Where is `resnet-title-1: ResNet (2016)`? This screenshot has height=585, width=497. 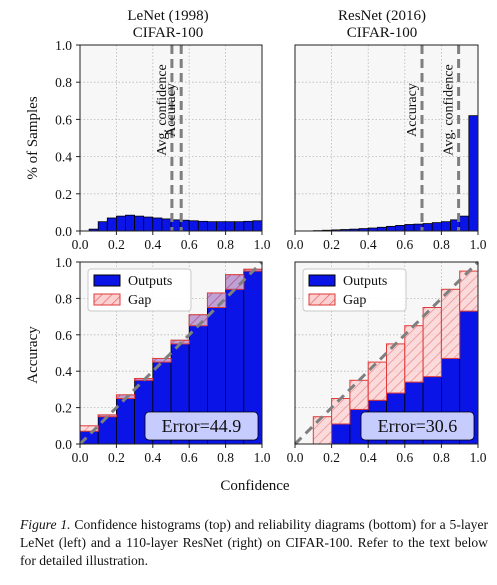 resnet-title-1: ResNet (2016) is located at coordinates (382, 16).